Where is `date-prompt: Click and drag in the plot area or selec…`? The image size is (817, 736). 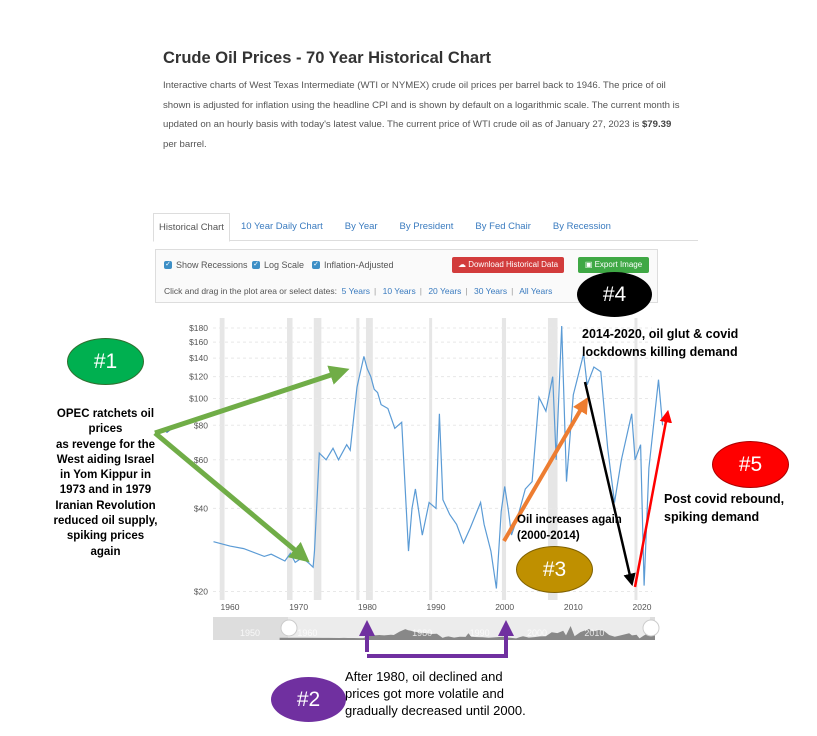 date-prompt: Click and drag in the plot area or selec… is located at coordinates (250, 291).